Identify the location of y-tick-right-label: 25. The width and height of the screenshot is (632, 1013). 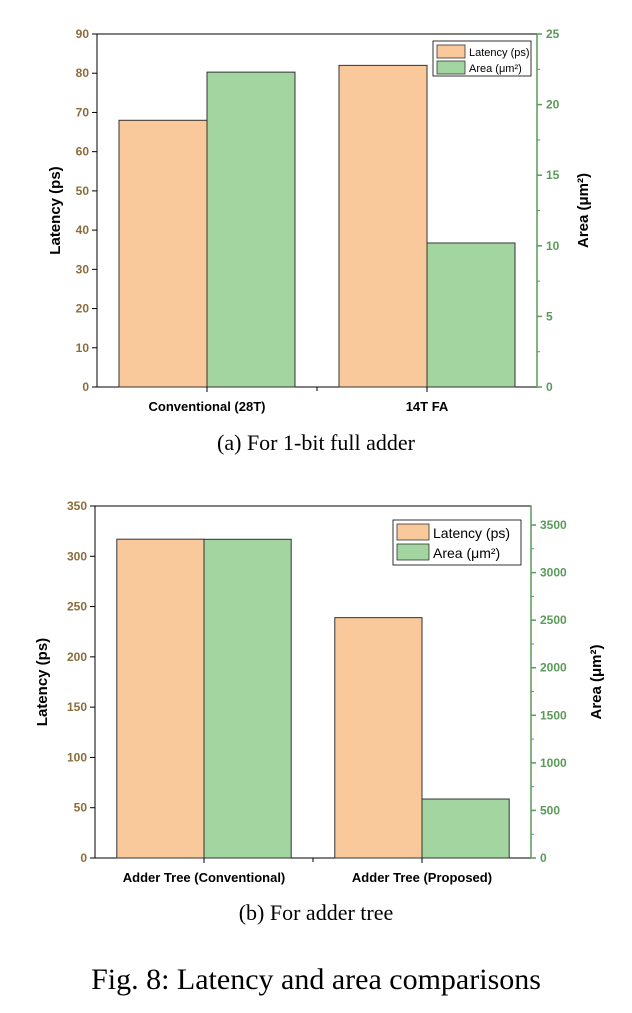
(553, 34).